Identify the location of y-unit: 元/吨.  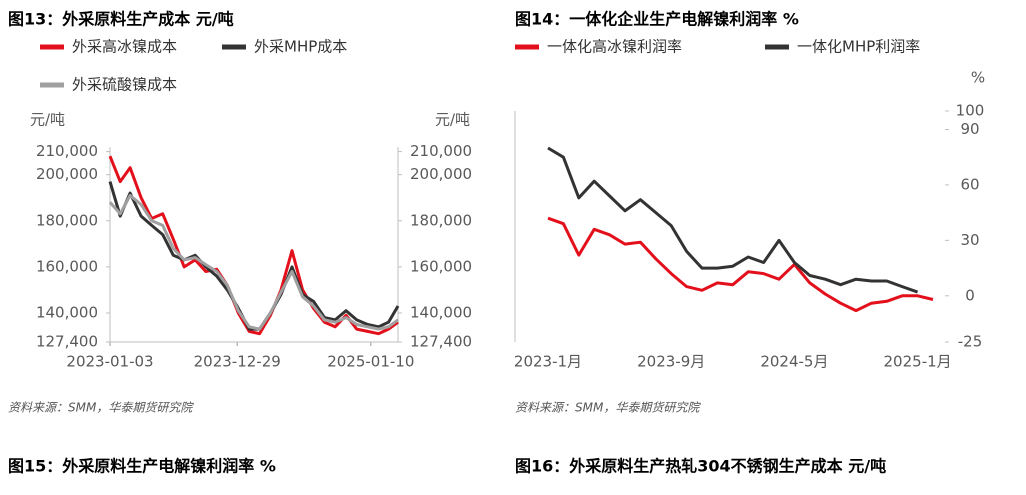
(47, 120).